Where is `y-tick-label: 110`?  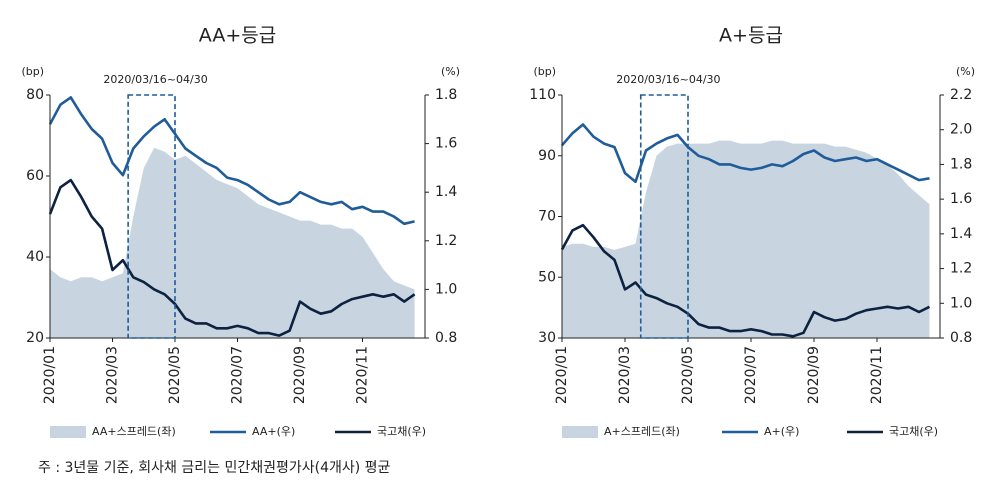 y-tick-label: 110 is located at coordinates (542, 95).